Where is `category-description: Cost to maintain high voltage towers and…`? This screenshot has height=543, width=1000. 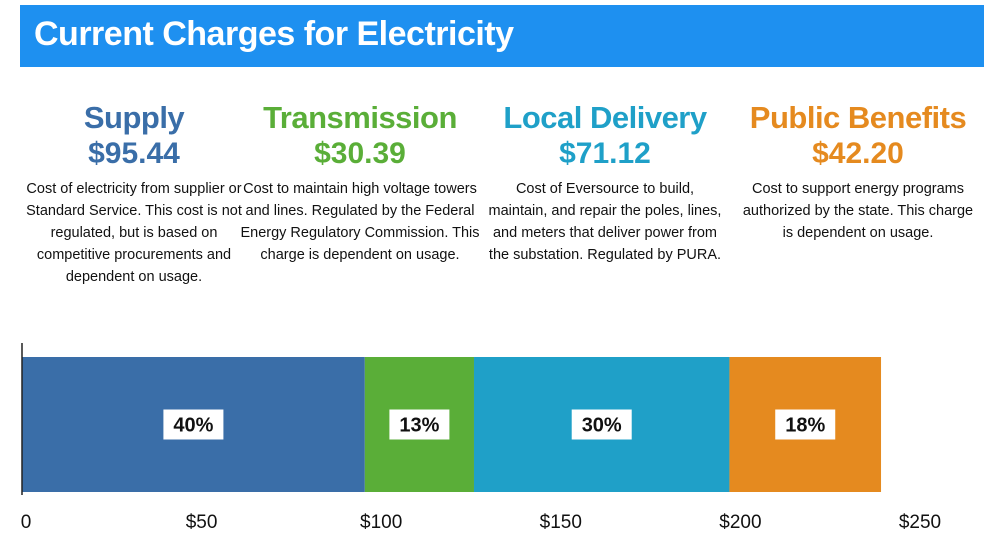
category-description: Cost to maintain high voltage towers and… is located at coordinates (360, 222).